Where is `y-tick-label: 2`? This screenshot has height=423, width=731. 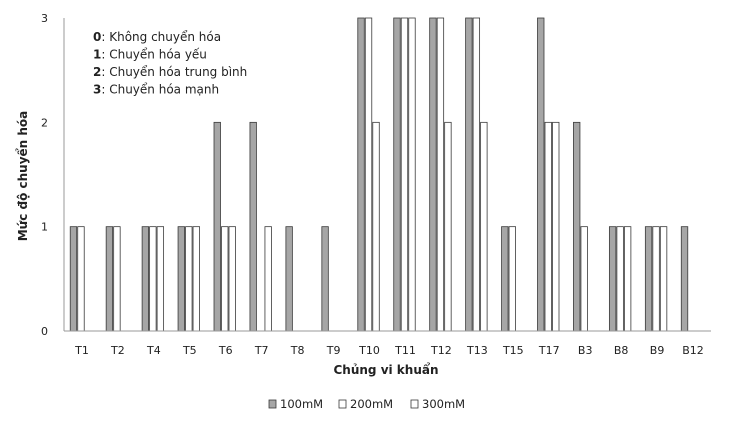
y-tick-label: 2 is located at coordinates (44, 122).